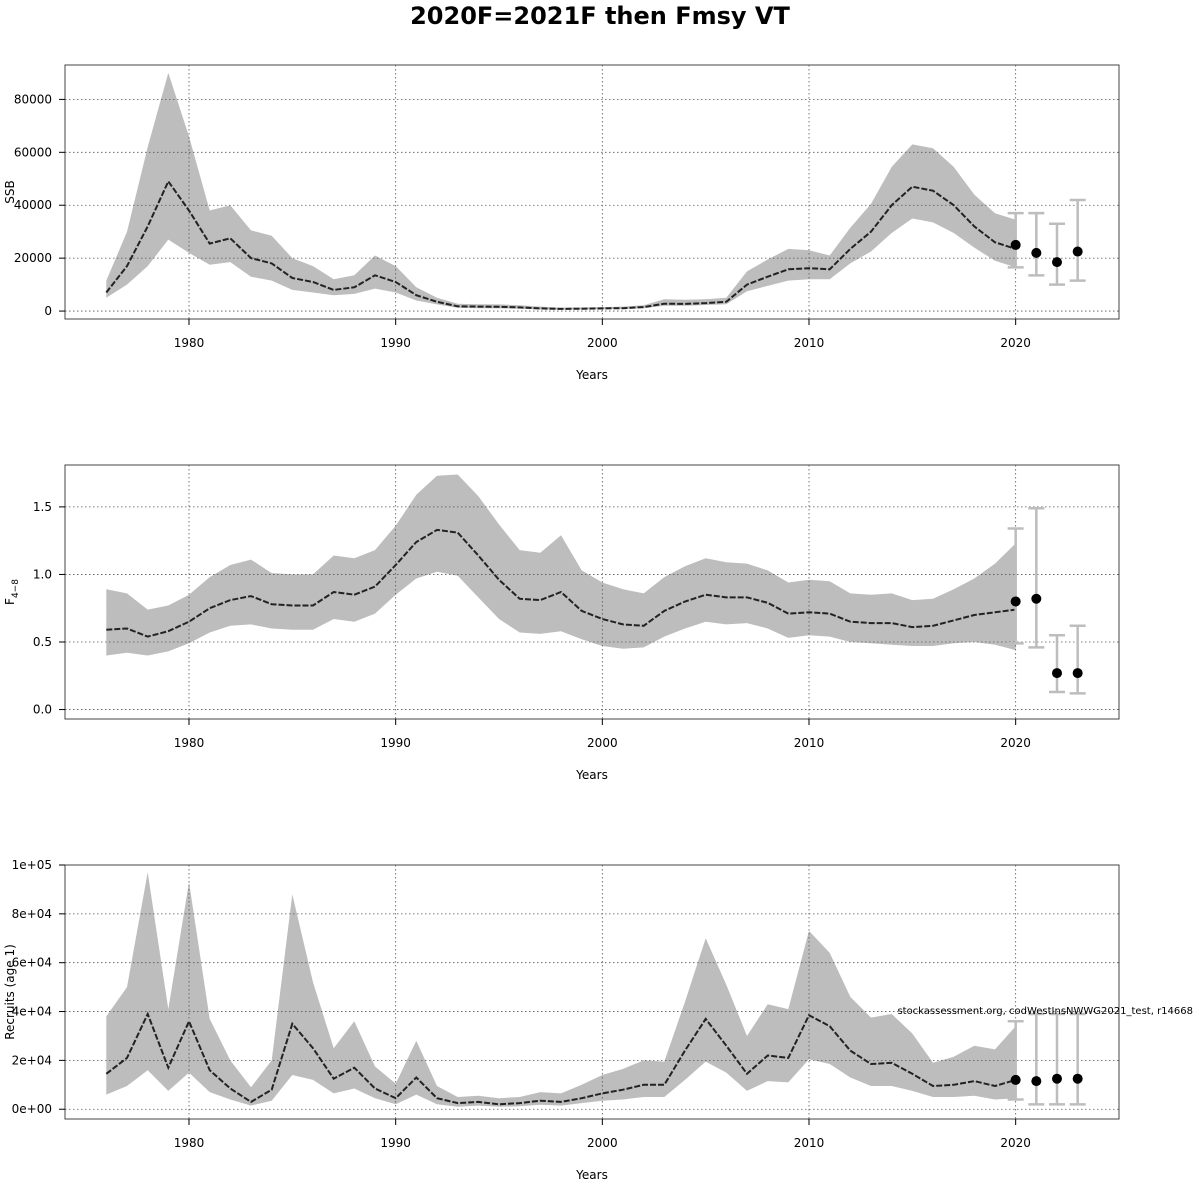 The height and width of the screenshot is (1200, 1200). Describe the element at coordinates (16, 588) in the screenshot. I see `y-axis-label-subscript: 4−8` at that location.